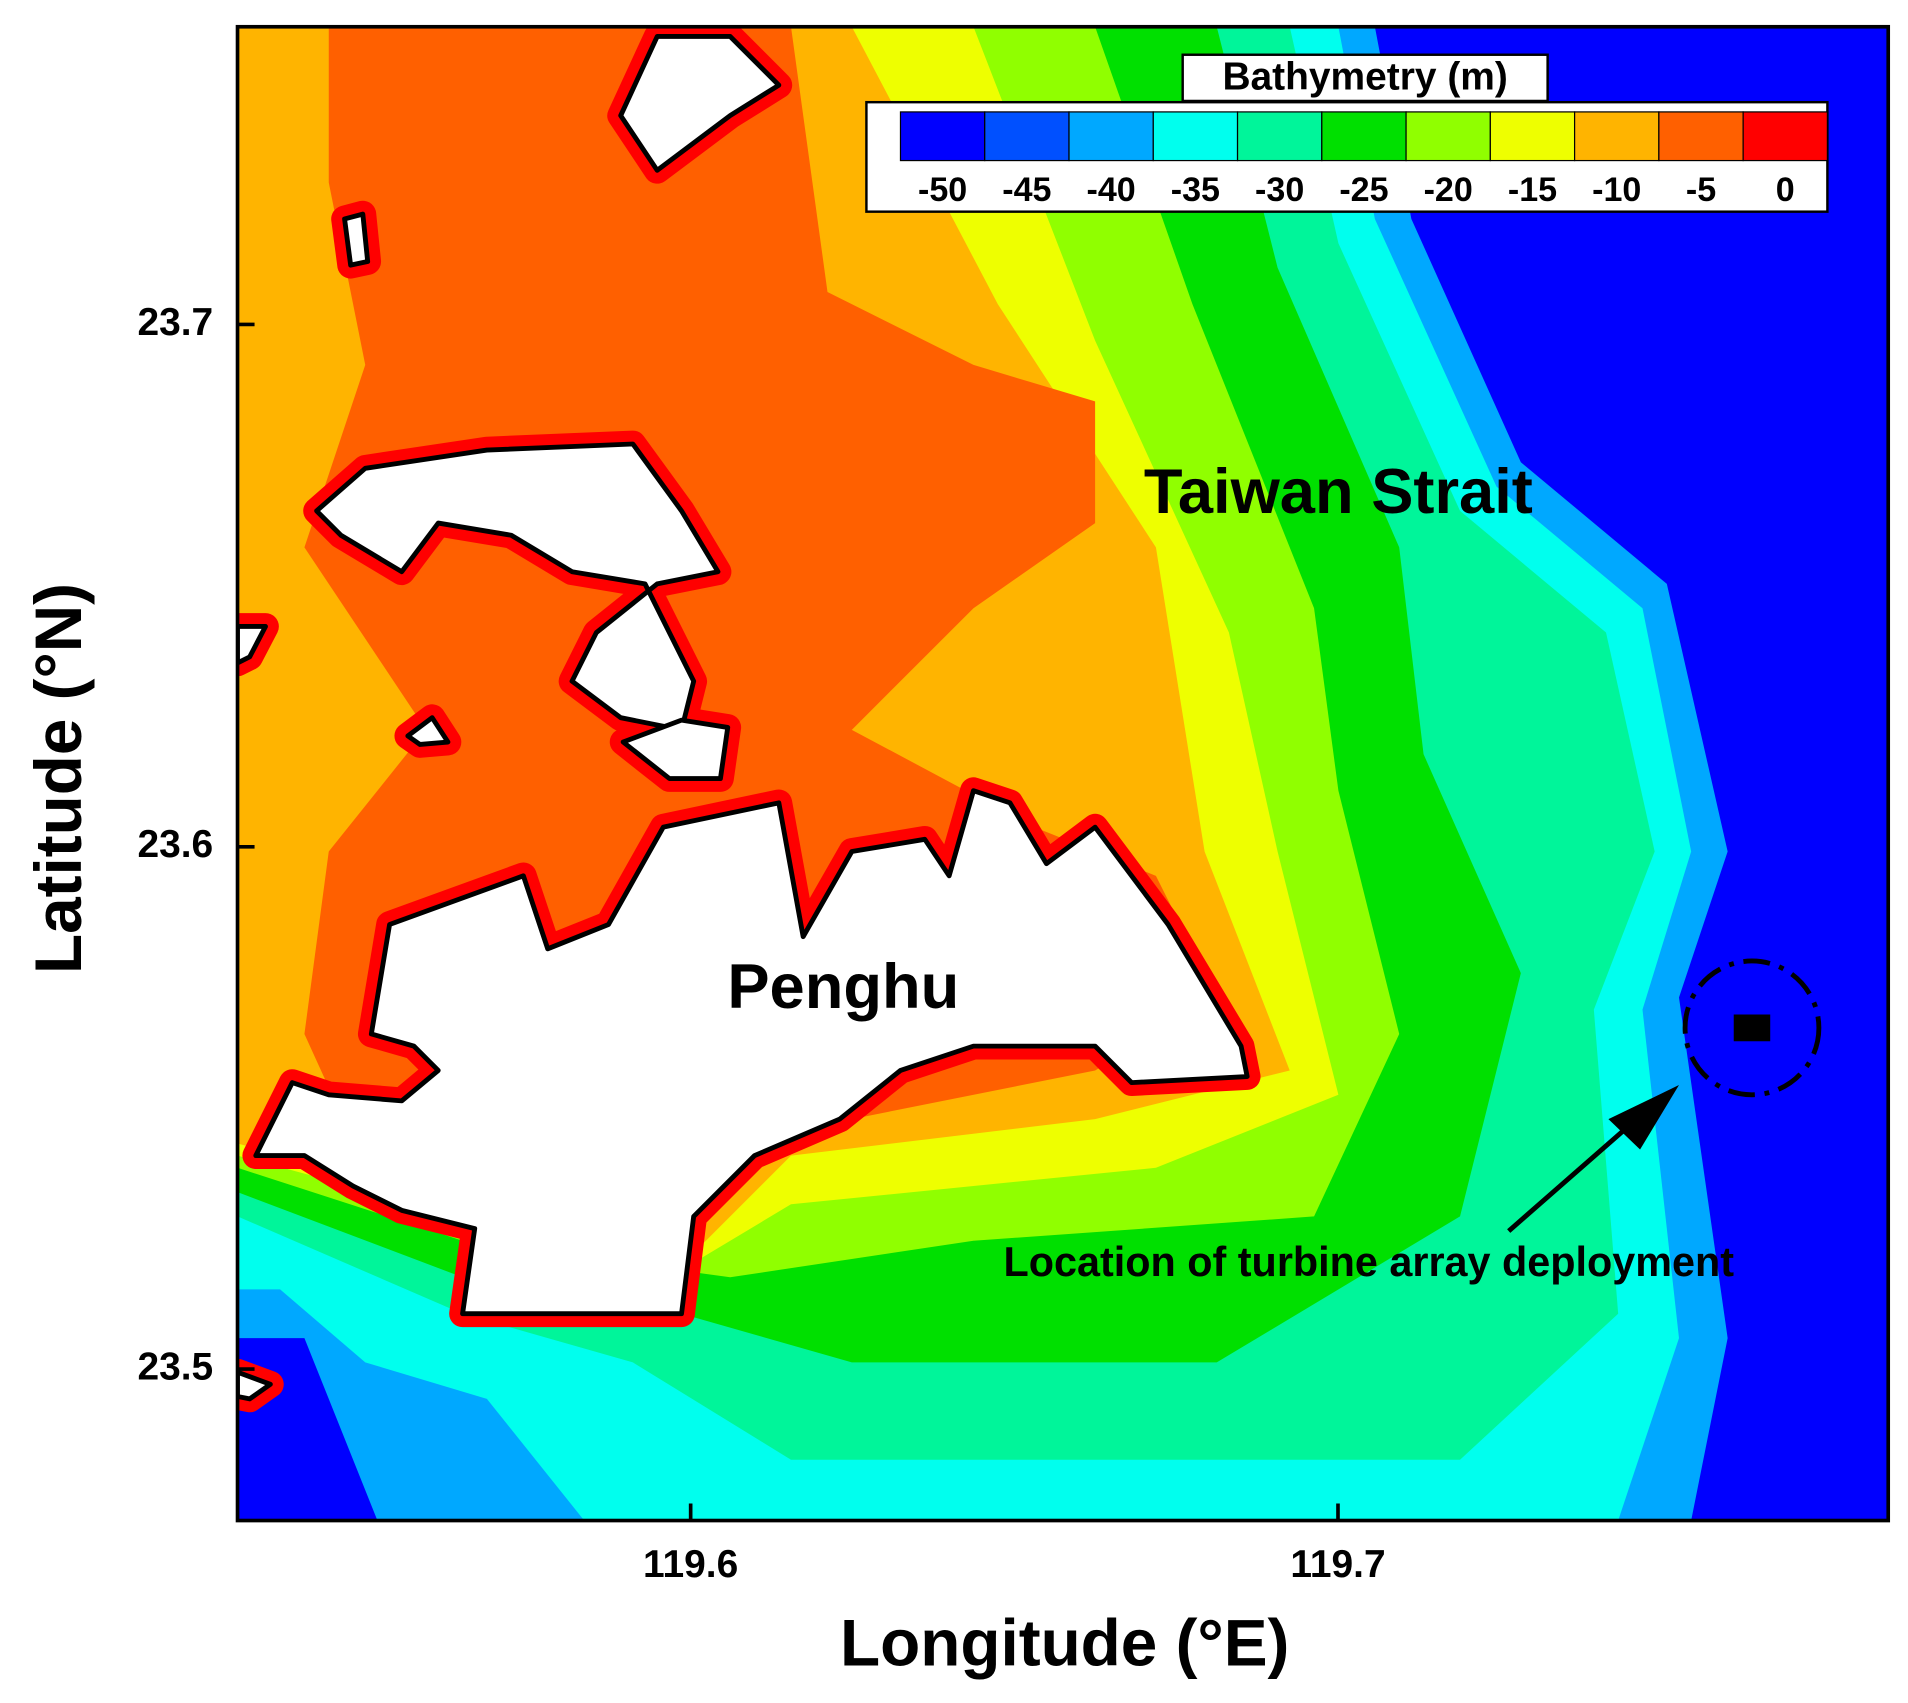  What do you see at coordinates (1338, 492) in the screenshot?
I see `annotation: Taiwan Strait` at bounding box center [1338, 492].